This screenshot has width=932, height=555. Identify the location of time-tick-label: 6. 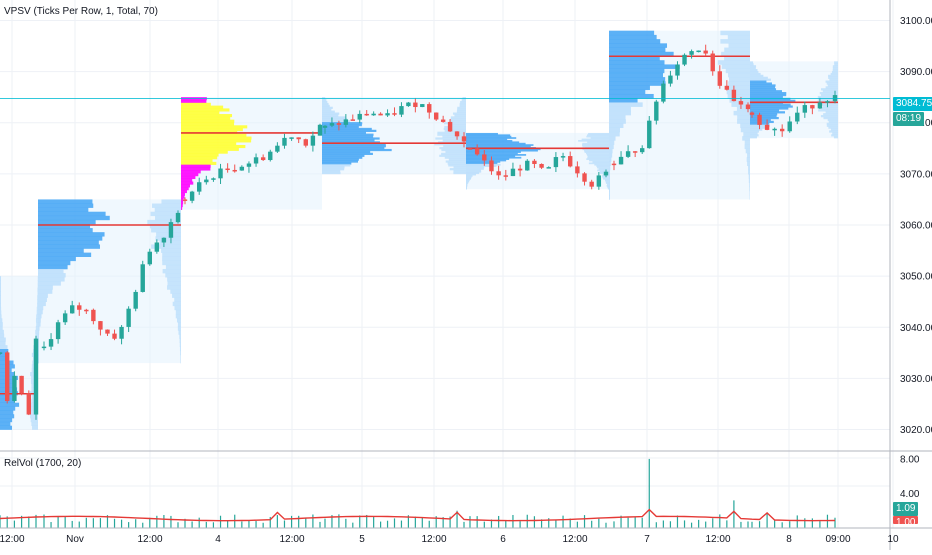
(503, 539).